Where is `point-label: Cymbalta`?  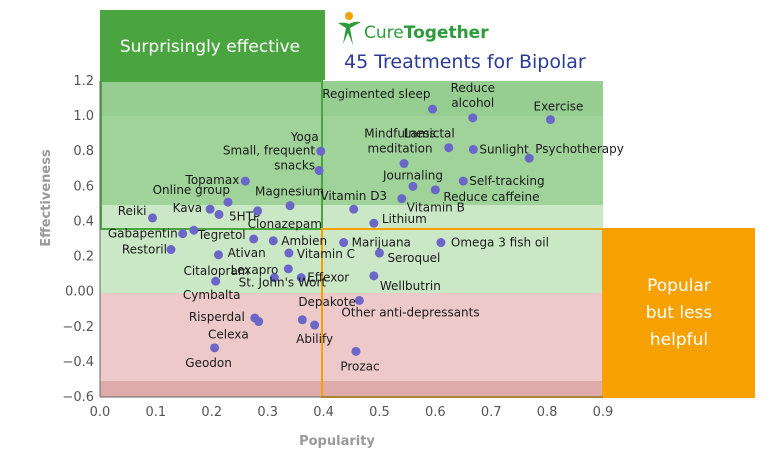
point-label: Cymbalta is located at coordinates (212, 295).